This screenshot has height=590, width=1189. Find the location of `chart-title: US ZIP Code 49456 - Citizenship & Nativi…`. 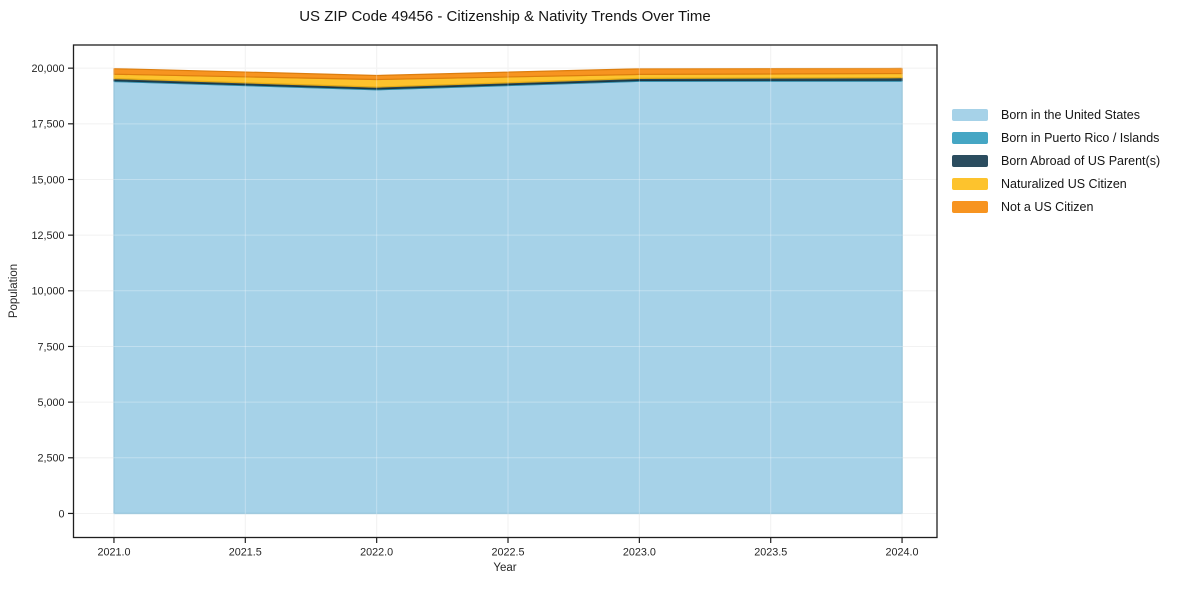

chart-title: US ZIP Code 49456 - Citizenship & Nativi… is located at coordinates (505, 16).